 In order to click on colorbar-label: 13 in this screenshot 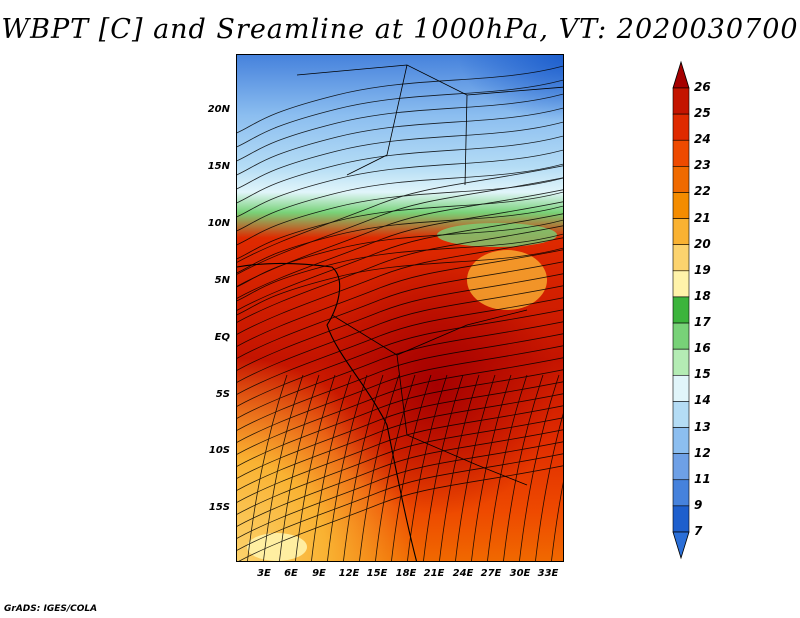, I will do `click(702, 426)`.